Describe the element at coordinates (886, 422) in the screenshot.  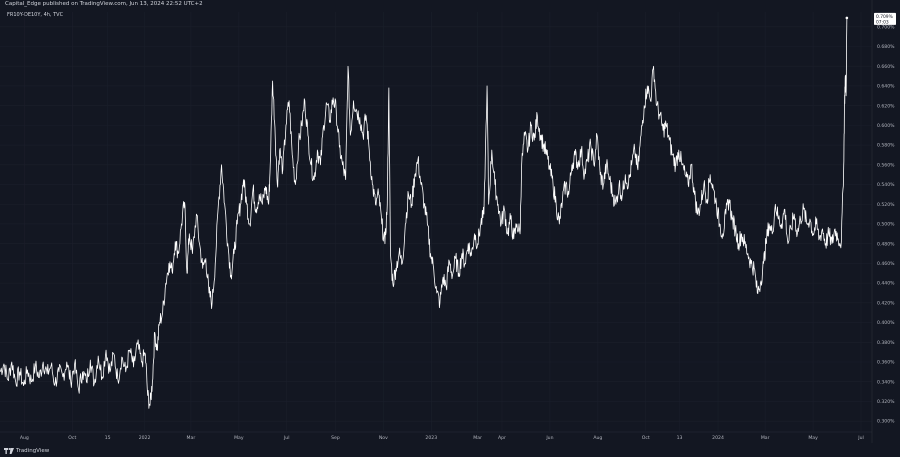
I see `y-tick-label: 0.300%` at that location.